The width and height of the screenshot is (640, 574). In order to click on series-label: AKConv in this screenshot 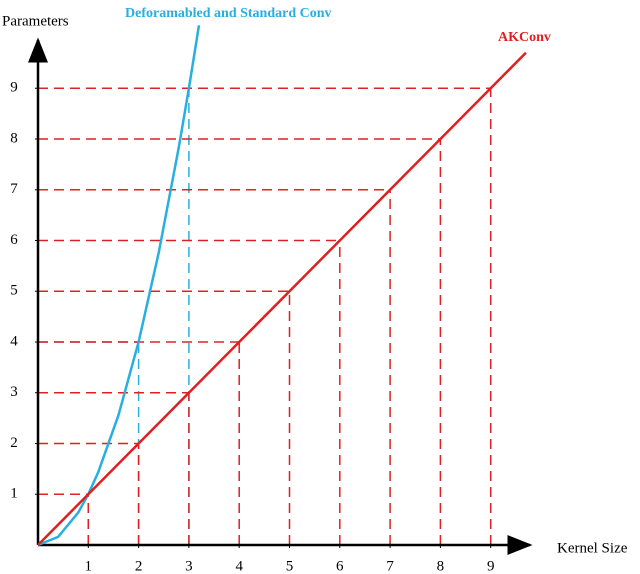, I will do `click(524, 37)`.